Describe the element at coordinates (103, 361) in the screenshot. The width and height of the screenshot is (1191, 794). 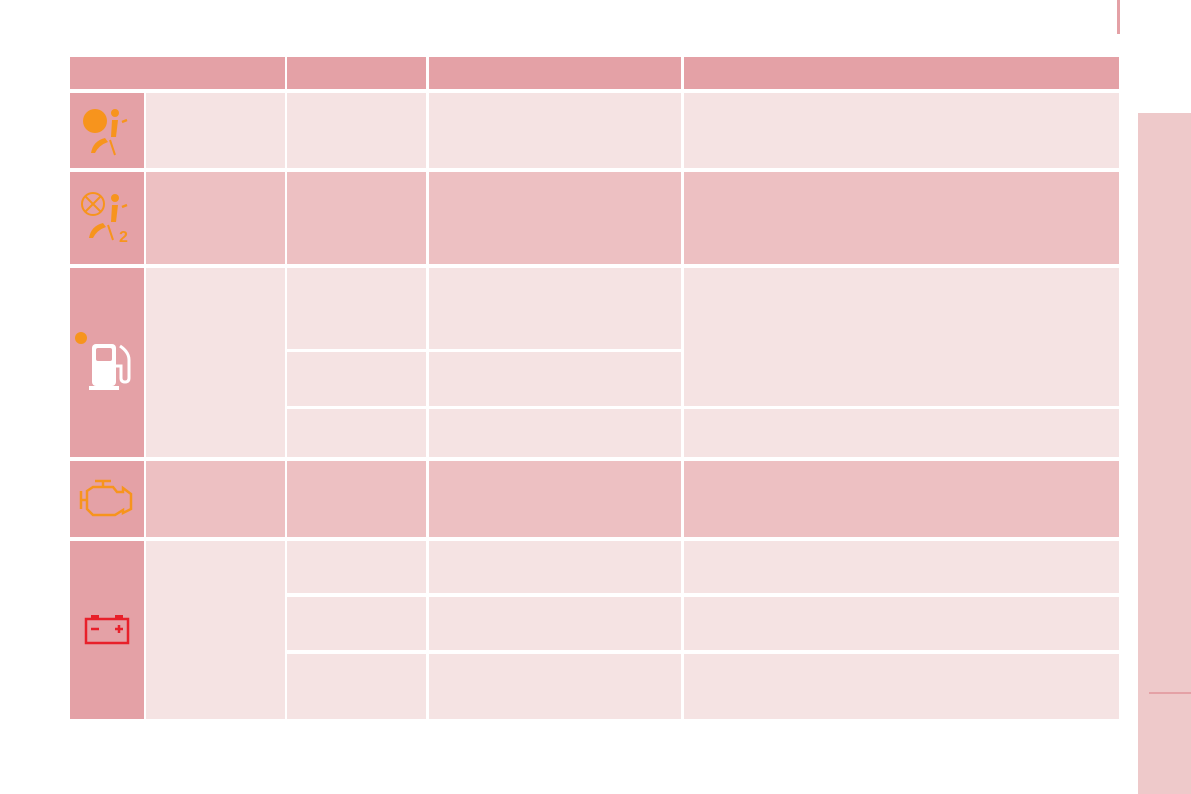
I see `low-fuel-icon` at that location.